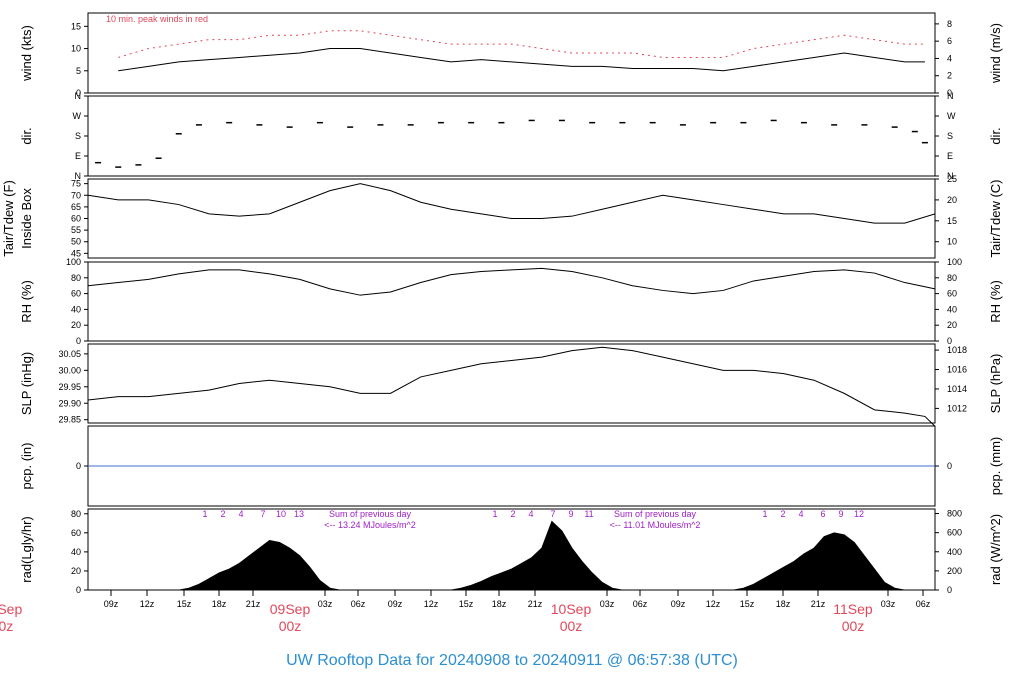 The width and height of the screenshot is (1024, 700). What do you see at coordinates (541, 555) in the screenshot?
I see `series-radiation-day2` at bounding box center [541, 555].